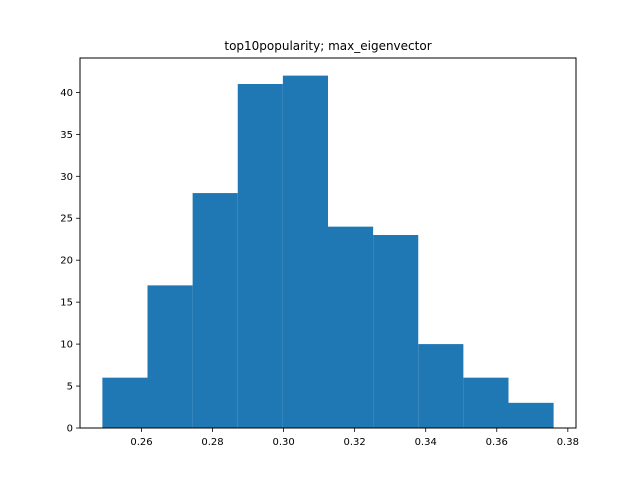 Image resolution: width=640 pixels, height=480 pixels. I want to click on y-tick-label: 15, so click(66, 303).